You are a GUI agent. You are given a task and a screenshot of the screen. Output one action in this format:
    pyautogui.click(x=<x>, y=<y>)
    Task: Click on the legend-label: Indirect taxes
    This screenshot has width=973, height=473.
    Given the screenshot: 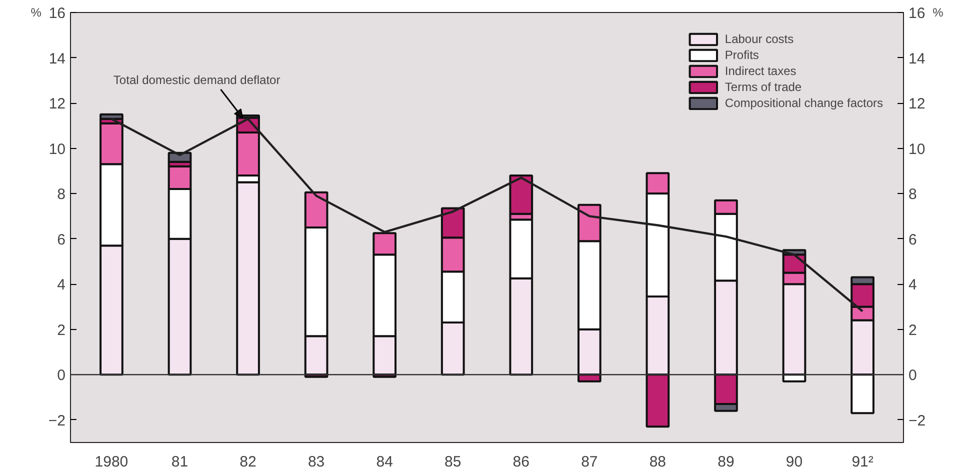 What is the action you would take?
    pyautogui.click(x=760, y=71)
    